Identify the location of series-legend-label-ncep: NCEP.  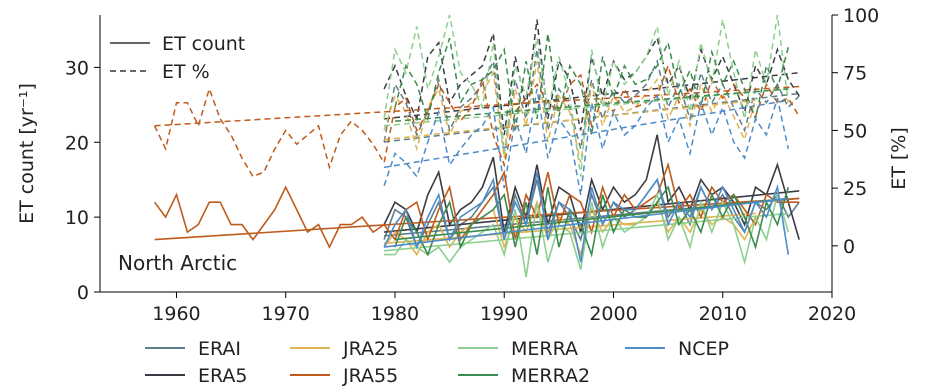
(703, 349).